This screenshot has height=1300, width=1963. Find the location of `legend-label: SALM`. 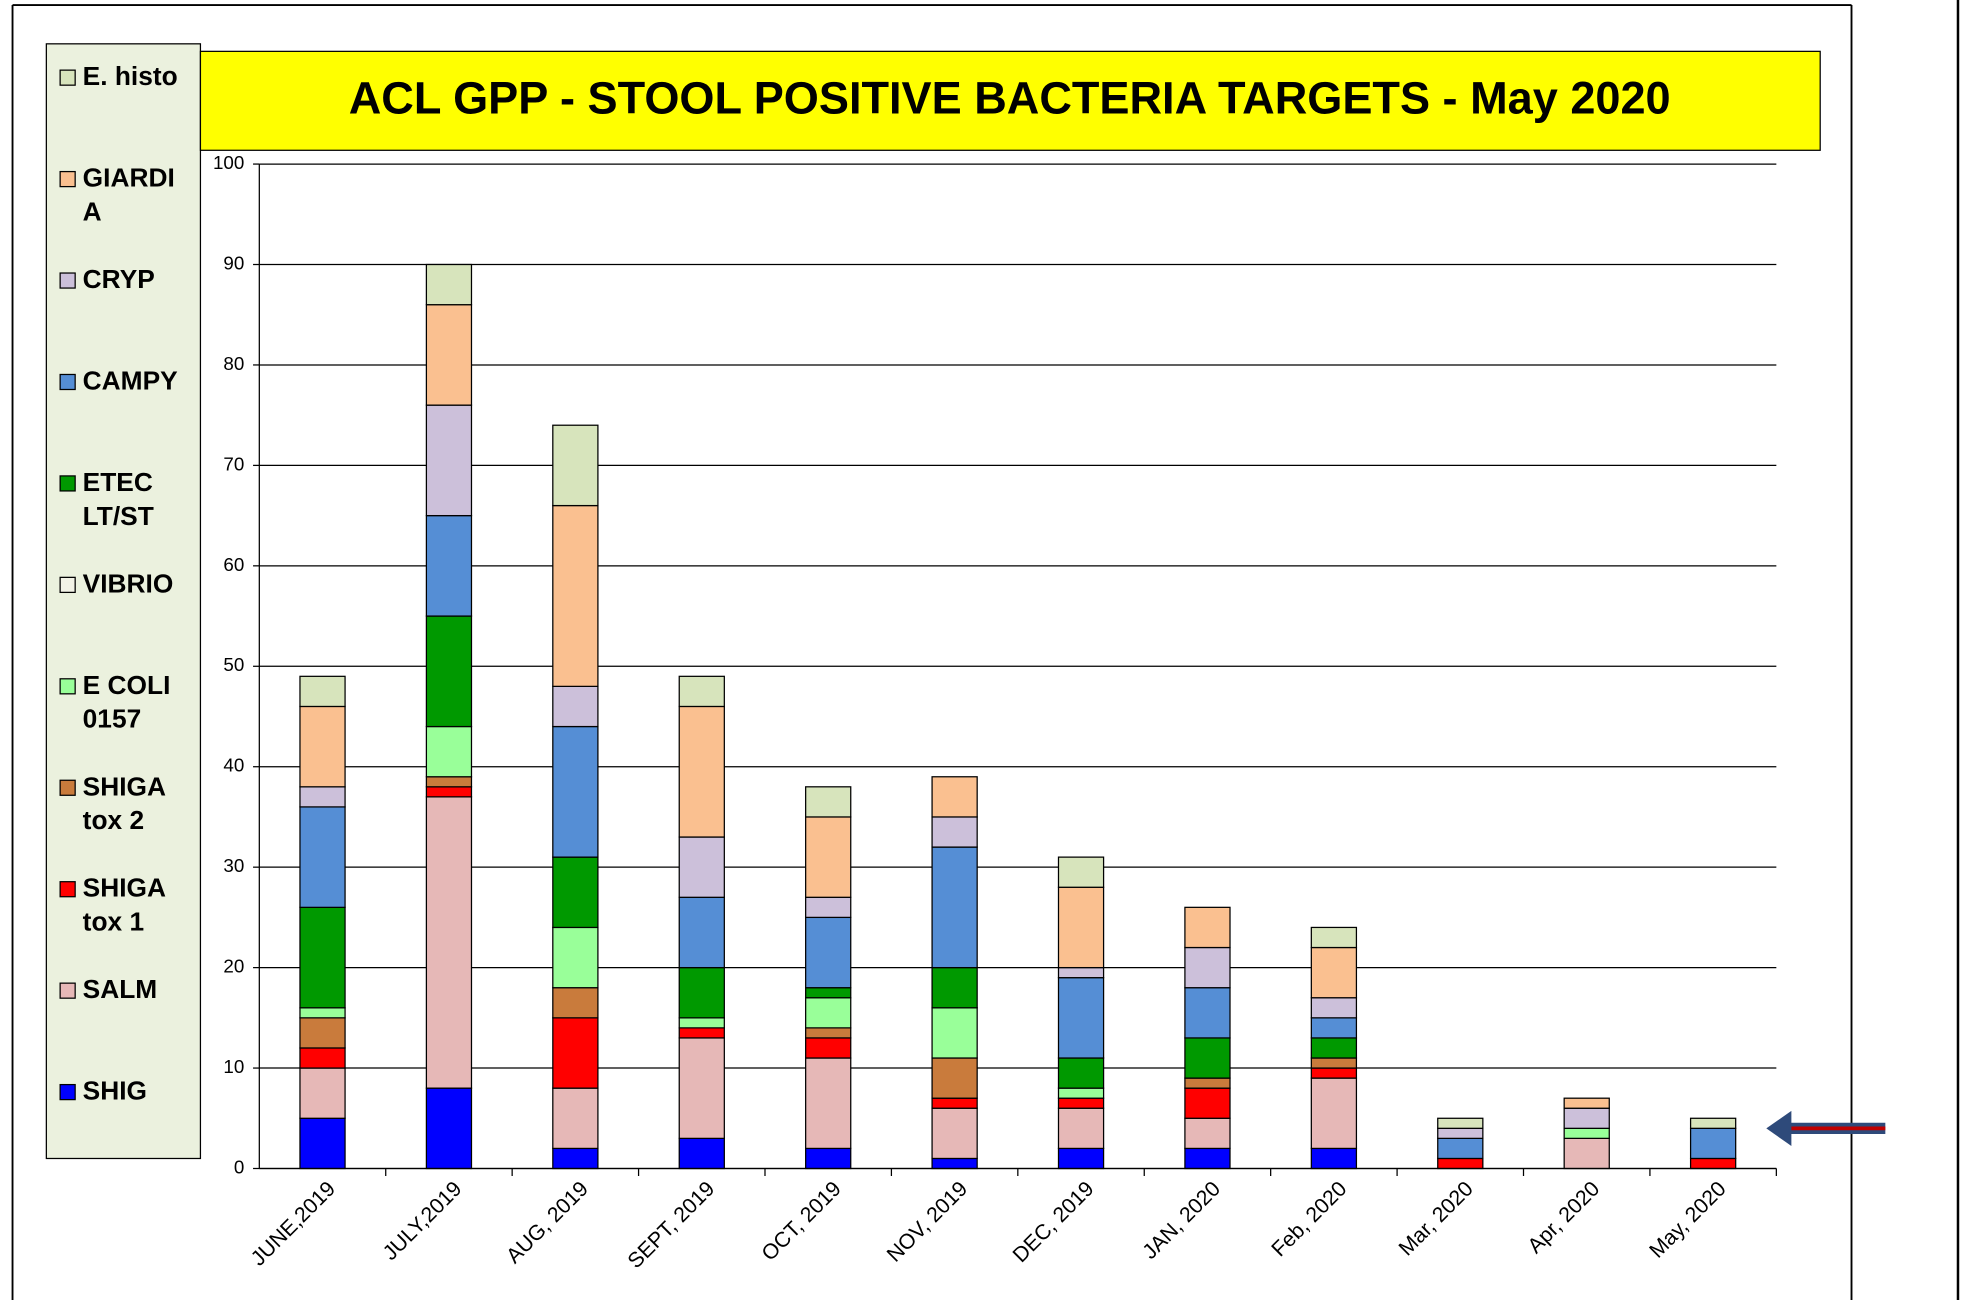

legend-label: SALM is located at coordinates (120, 990).